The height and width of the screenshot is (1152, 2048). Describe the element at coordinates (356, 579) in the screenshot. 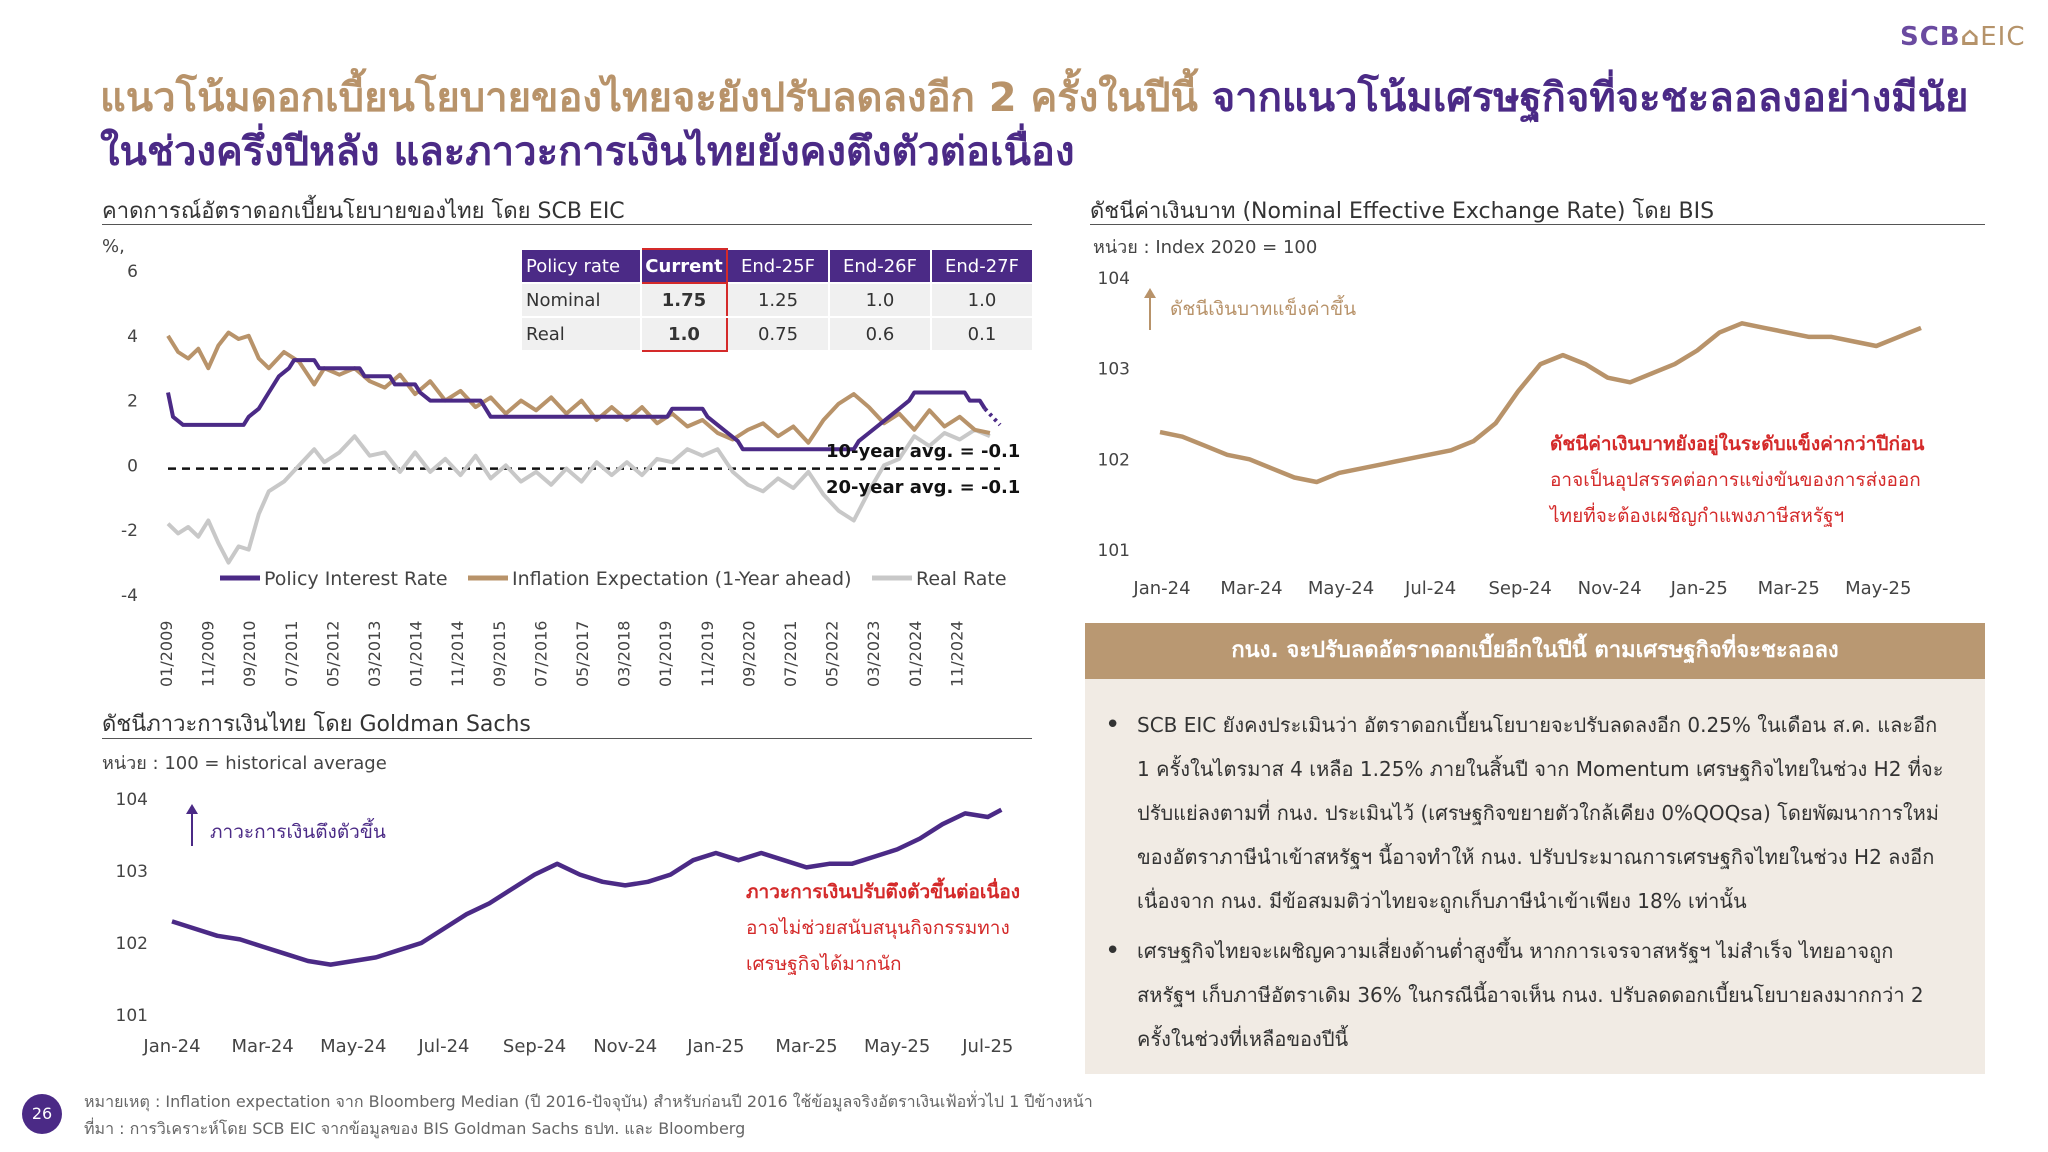

I see `legend-label: Policy Interest Rate` at that location.